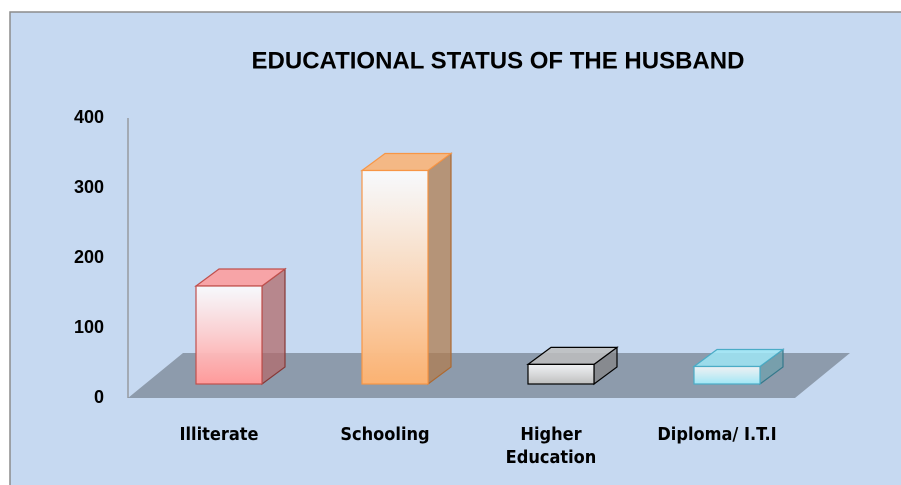 This screenshot has height=485, width=901. I want to click on x-tick-label: Illiterate, so click(219, 434).